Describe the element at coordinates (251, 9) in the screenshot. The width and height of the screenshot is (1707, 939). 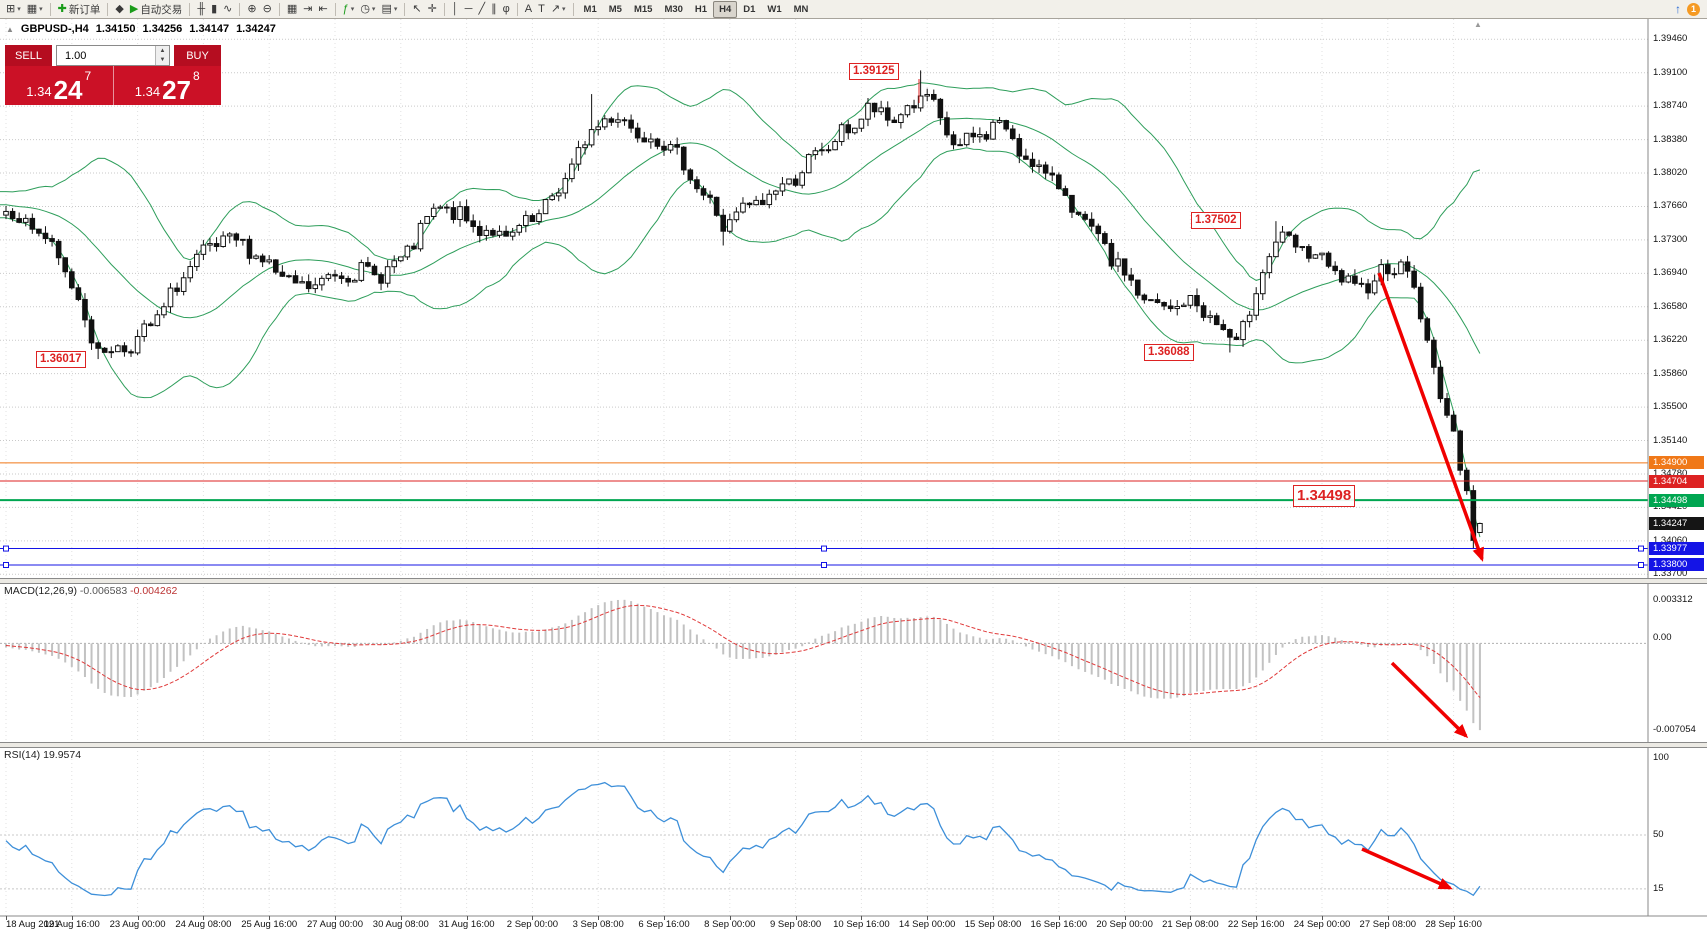
I see `zoom-in-button: ⊕` at that location.